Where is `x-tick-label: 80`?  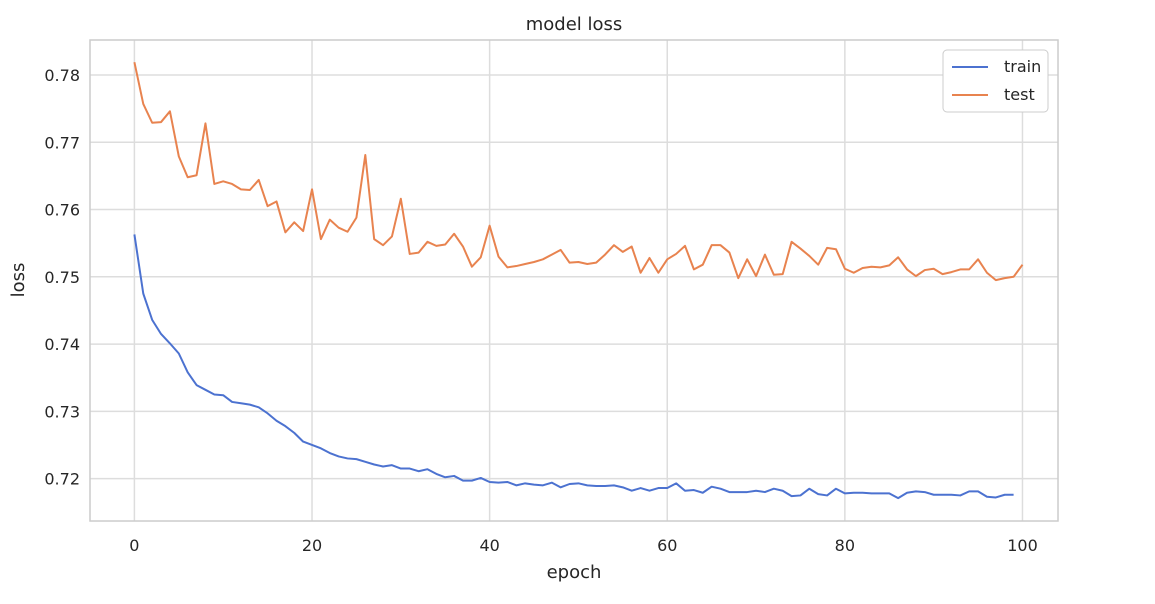
x-tick-label: 80 is located at coordinates (845, 545).